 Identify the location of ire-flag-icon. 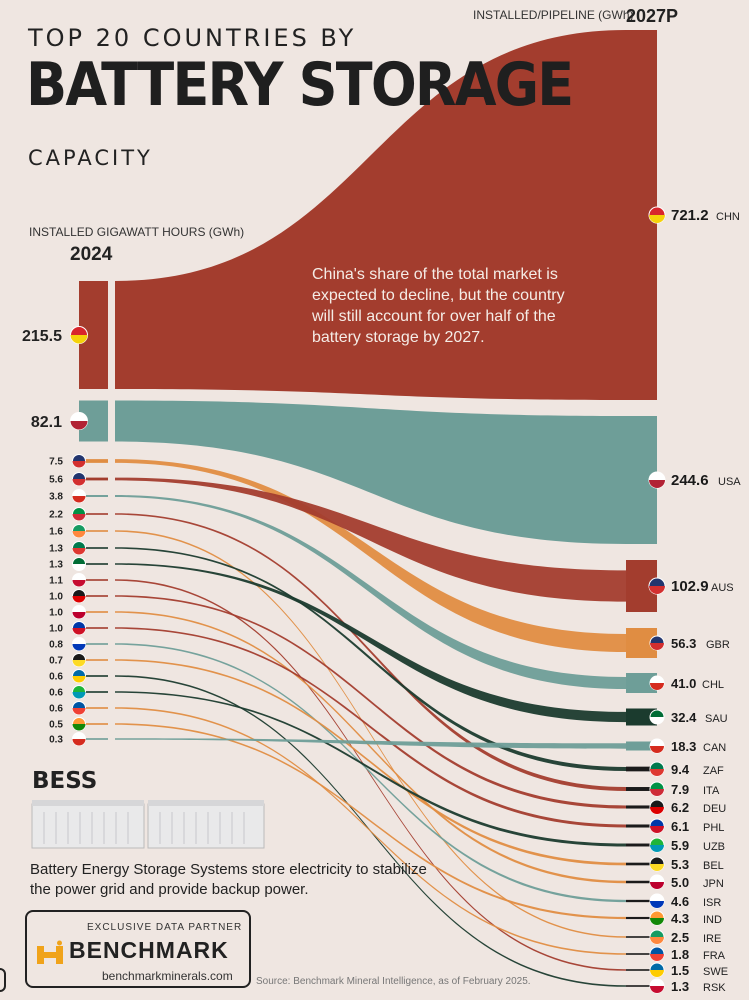
(79, 531).